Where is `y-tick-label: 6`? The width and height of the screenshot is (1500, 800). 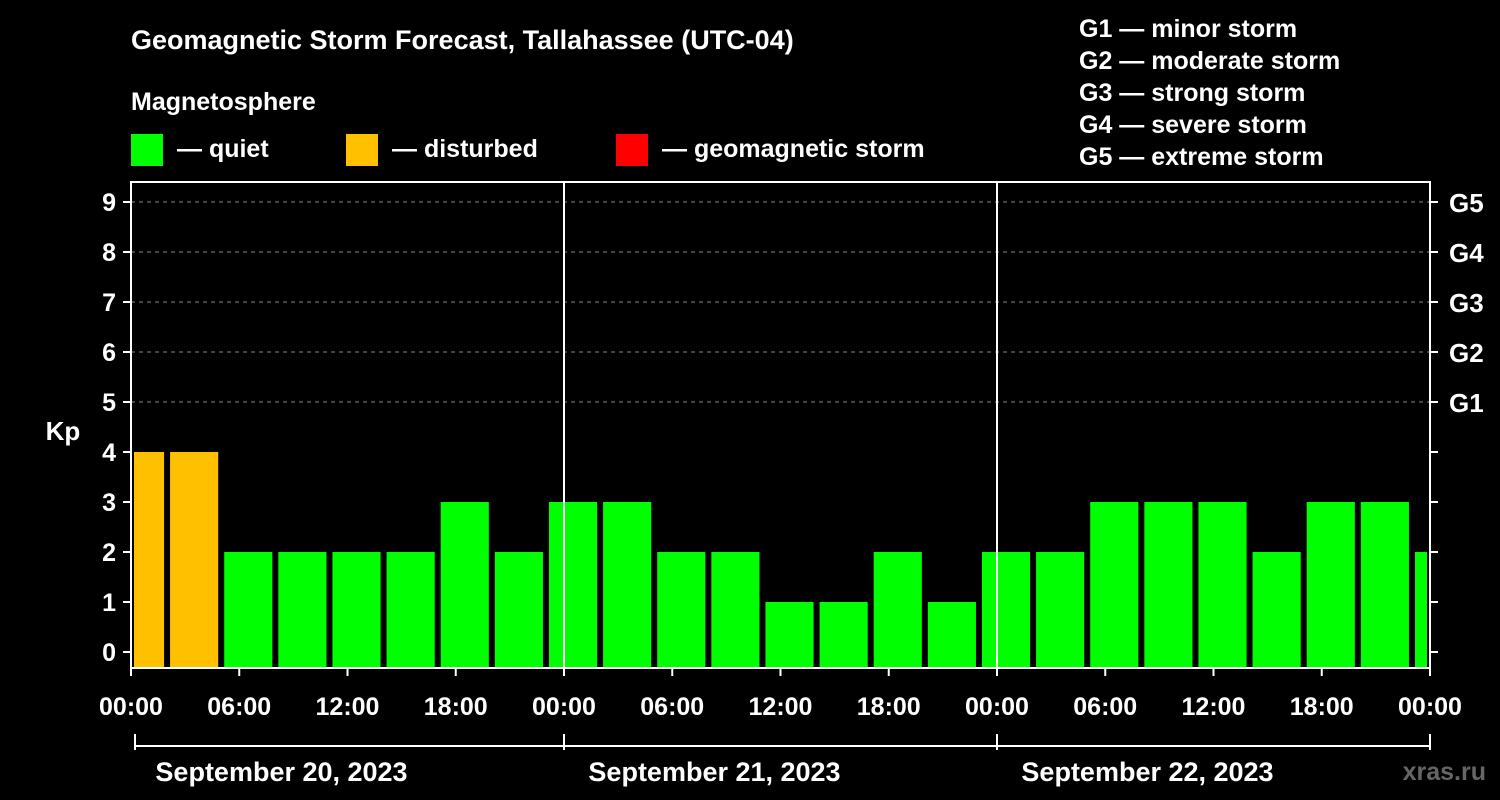 y-tick-label: 6 is located at coordinates (109, 353).